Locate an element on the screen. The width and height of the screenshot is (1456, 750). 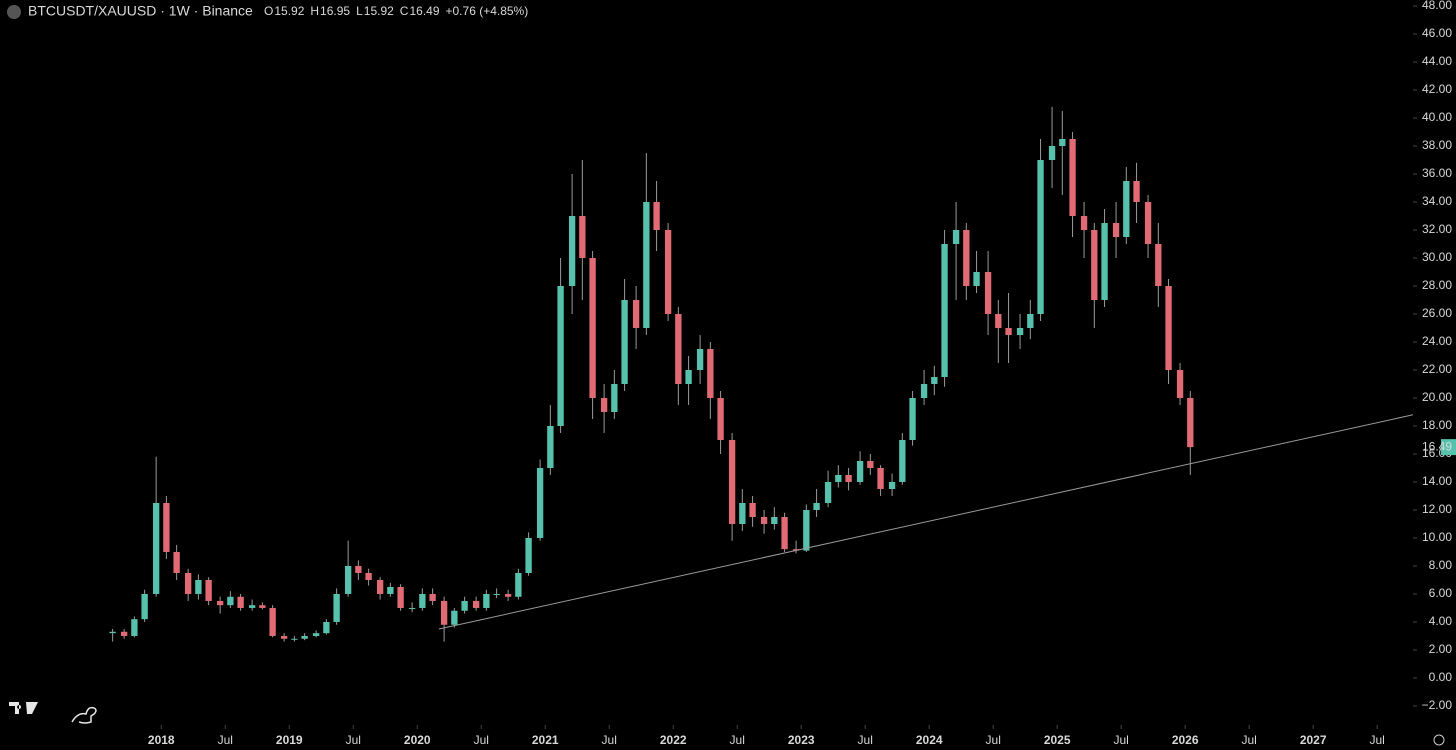
tv-logo is located at coordinates (23, 708).